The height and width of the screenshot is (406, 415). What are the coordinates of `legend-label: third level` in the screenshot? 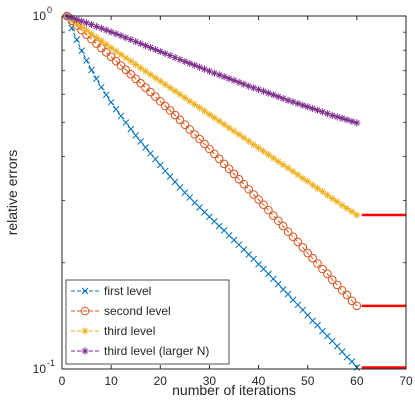 It's located at (129, 331).